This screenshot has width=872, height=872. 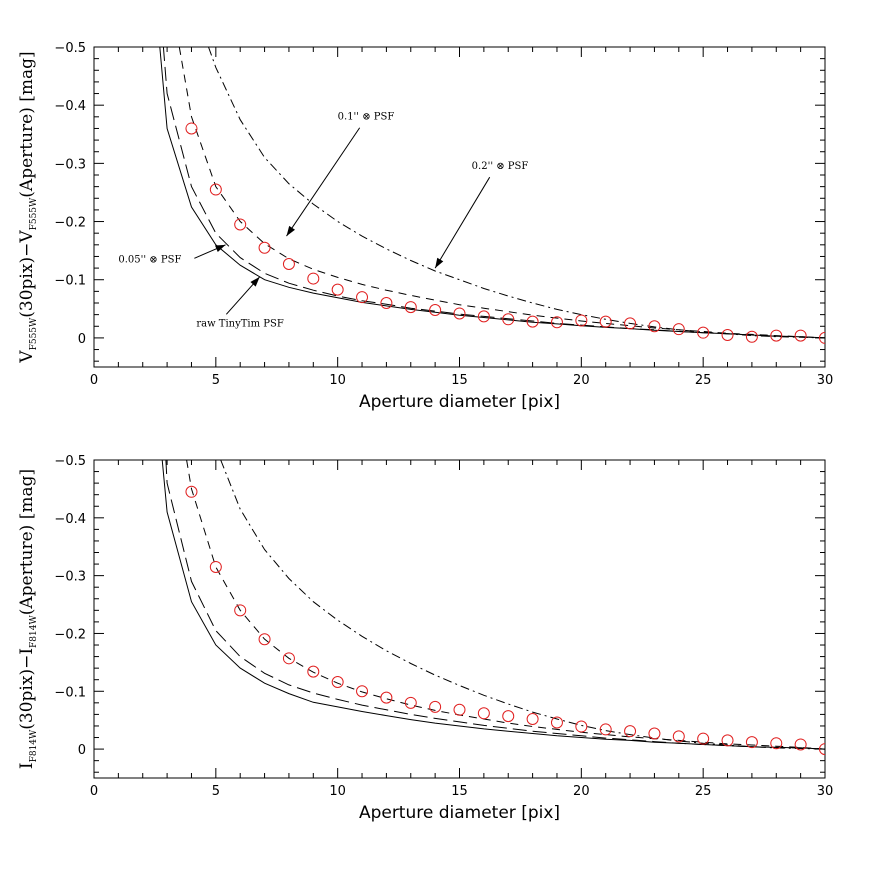 What do you see at coordinates (28, 207) in the screenshot?
I see `y-axis-label: VF555W(30pix)−VF555W(Aperture) [mag]` at bounding box center [28, 207].